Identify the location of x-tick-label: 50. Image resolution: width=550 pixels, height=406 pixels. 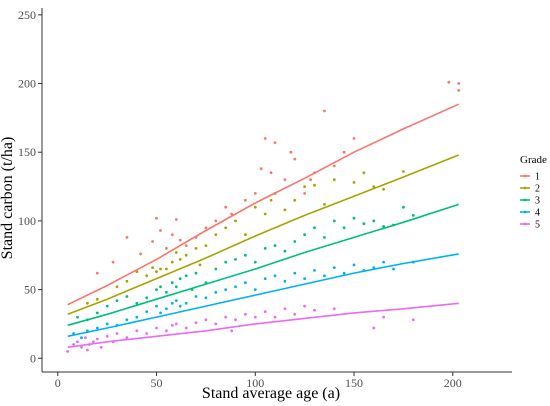
(157, 383).